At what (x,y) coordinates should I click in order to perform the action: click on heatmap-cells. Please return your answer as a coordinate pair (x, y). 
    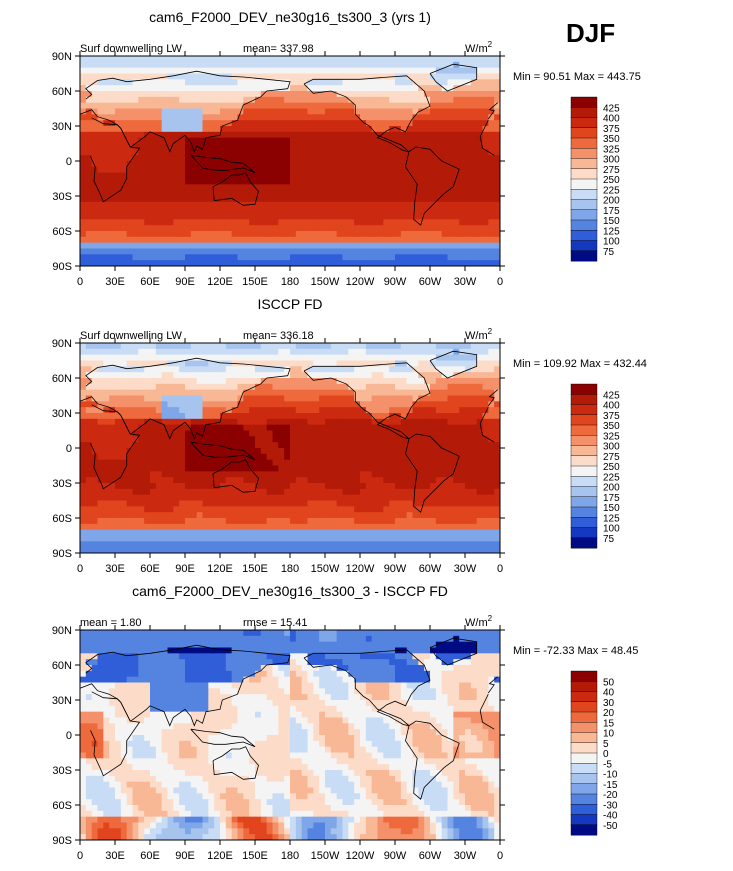
    Looking at the image, I should click on (290, 448).